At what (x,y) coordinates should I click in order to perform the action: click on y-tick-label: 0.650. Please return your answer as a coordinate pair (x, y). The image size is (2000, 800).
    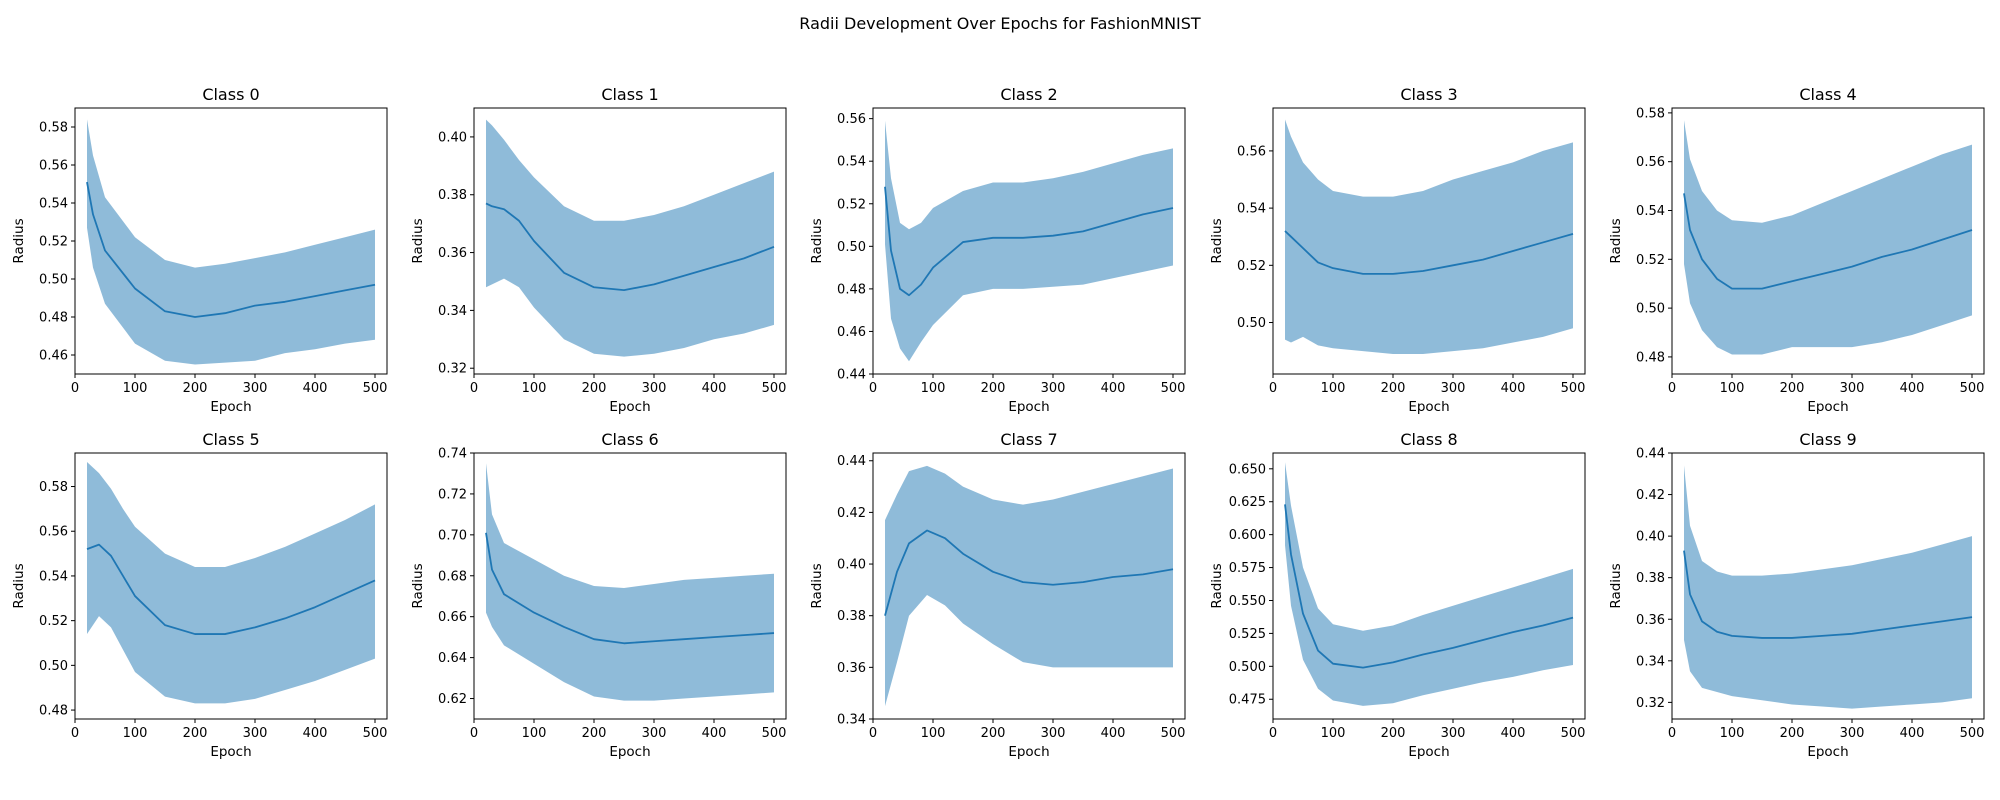
    Looking at the image, I should click on (1247, 469).